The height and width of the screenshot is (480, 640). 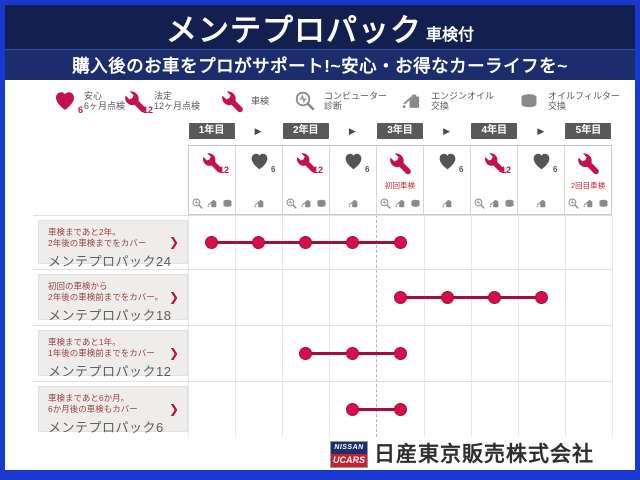 I want to click on schedule-col-3: 12, so click(x=306, y=180).